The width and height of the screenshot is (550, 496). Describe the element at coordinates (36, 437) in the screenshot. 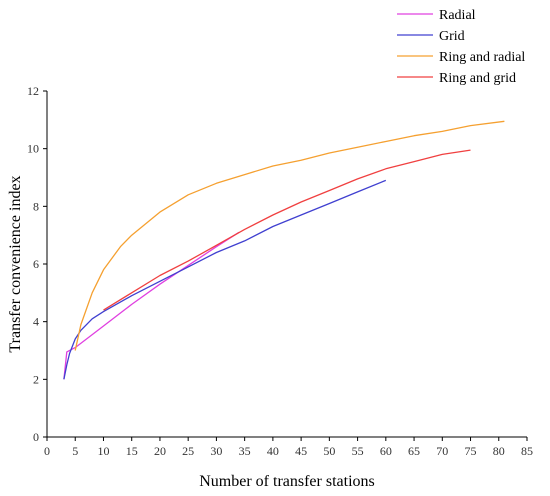

I see `y-tick-label: 0` at that location.